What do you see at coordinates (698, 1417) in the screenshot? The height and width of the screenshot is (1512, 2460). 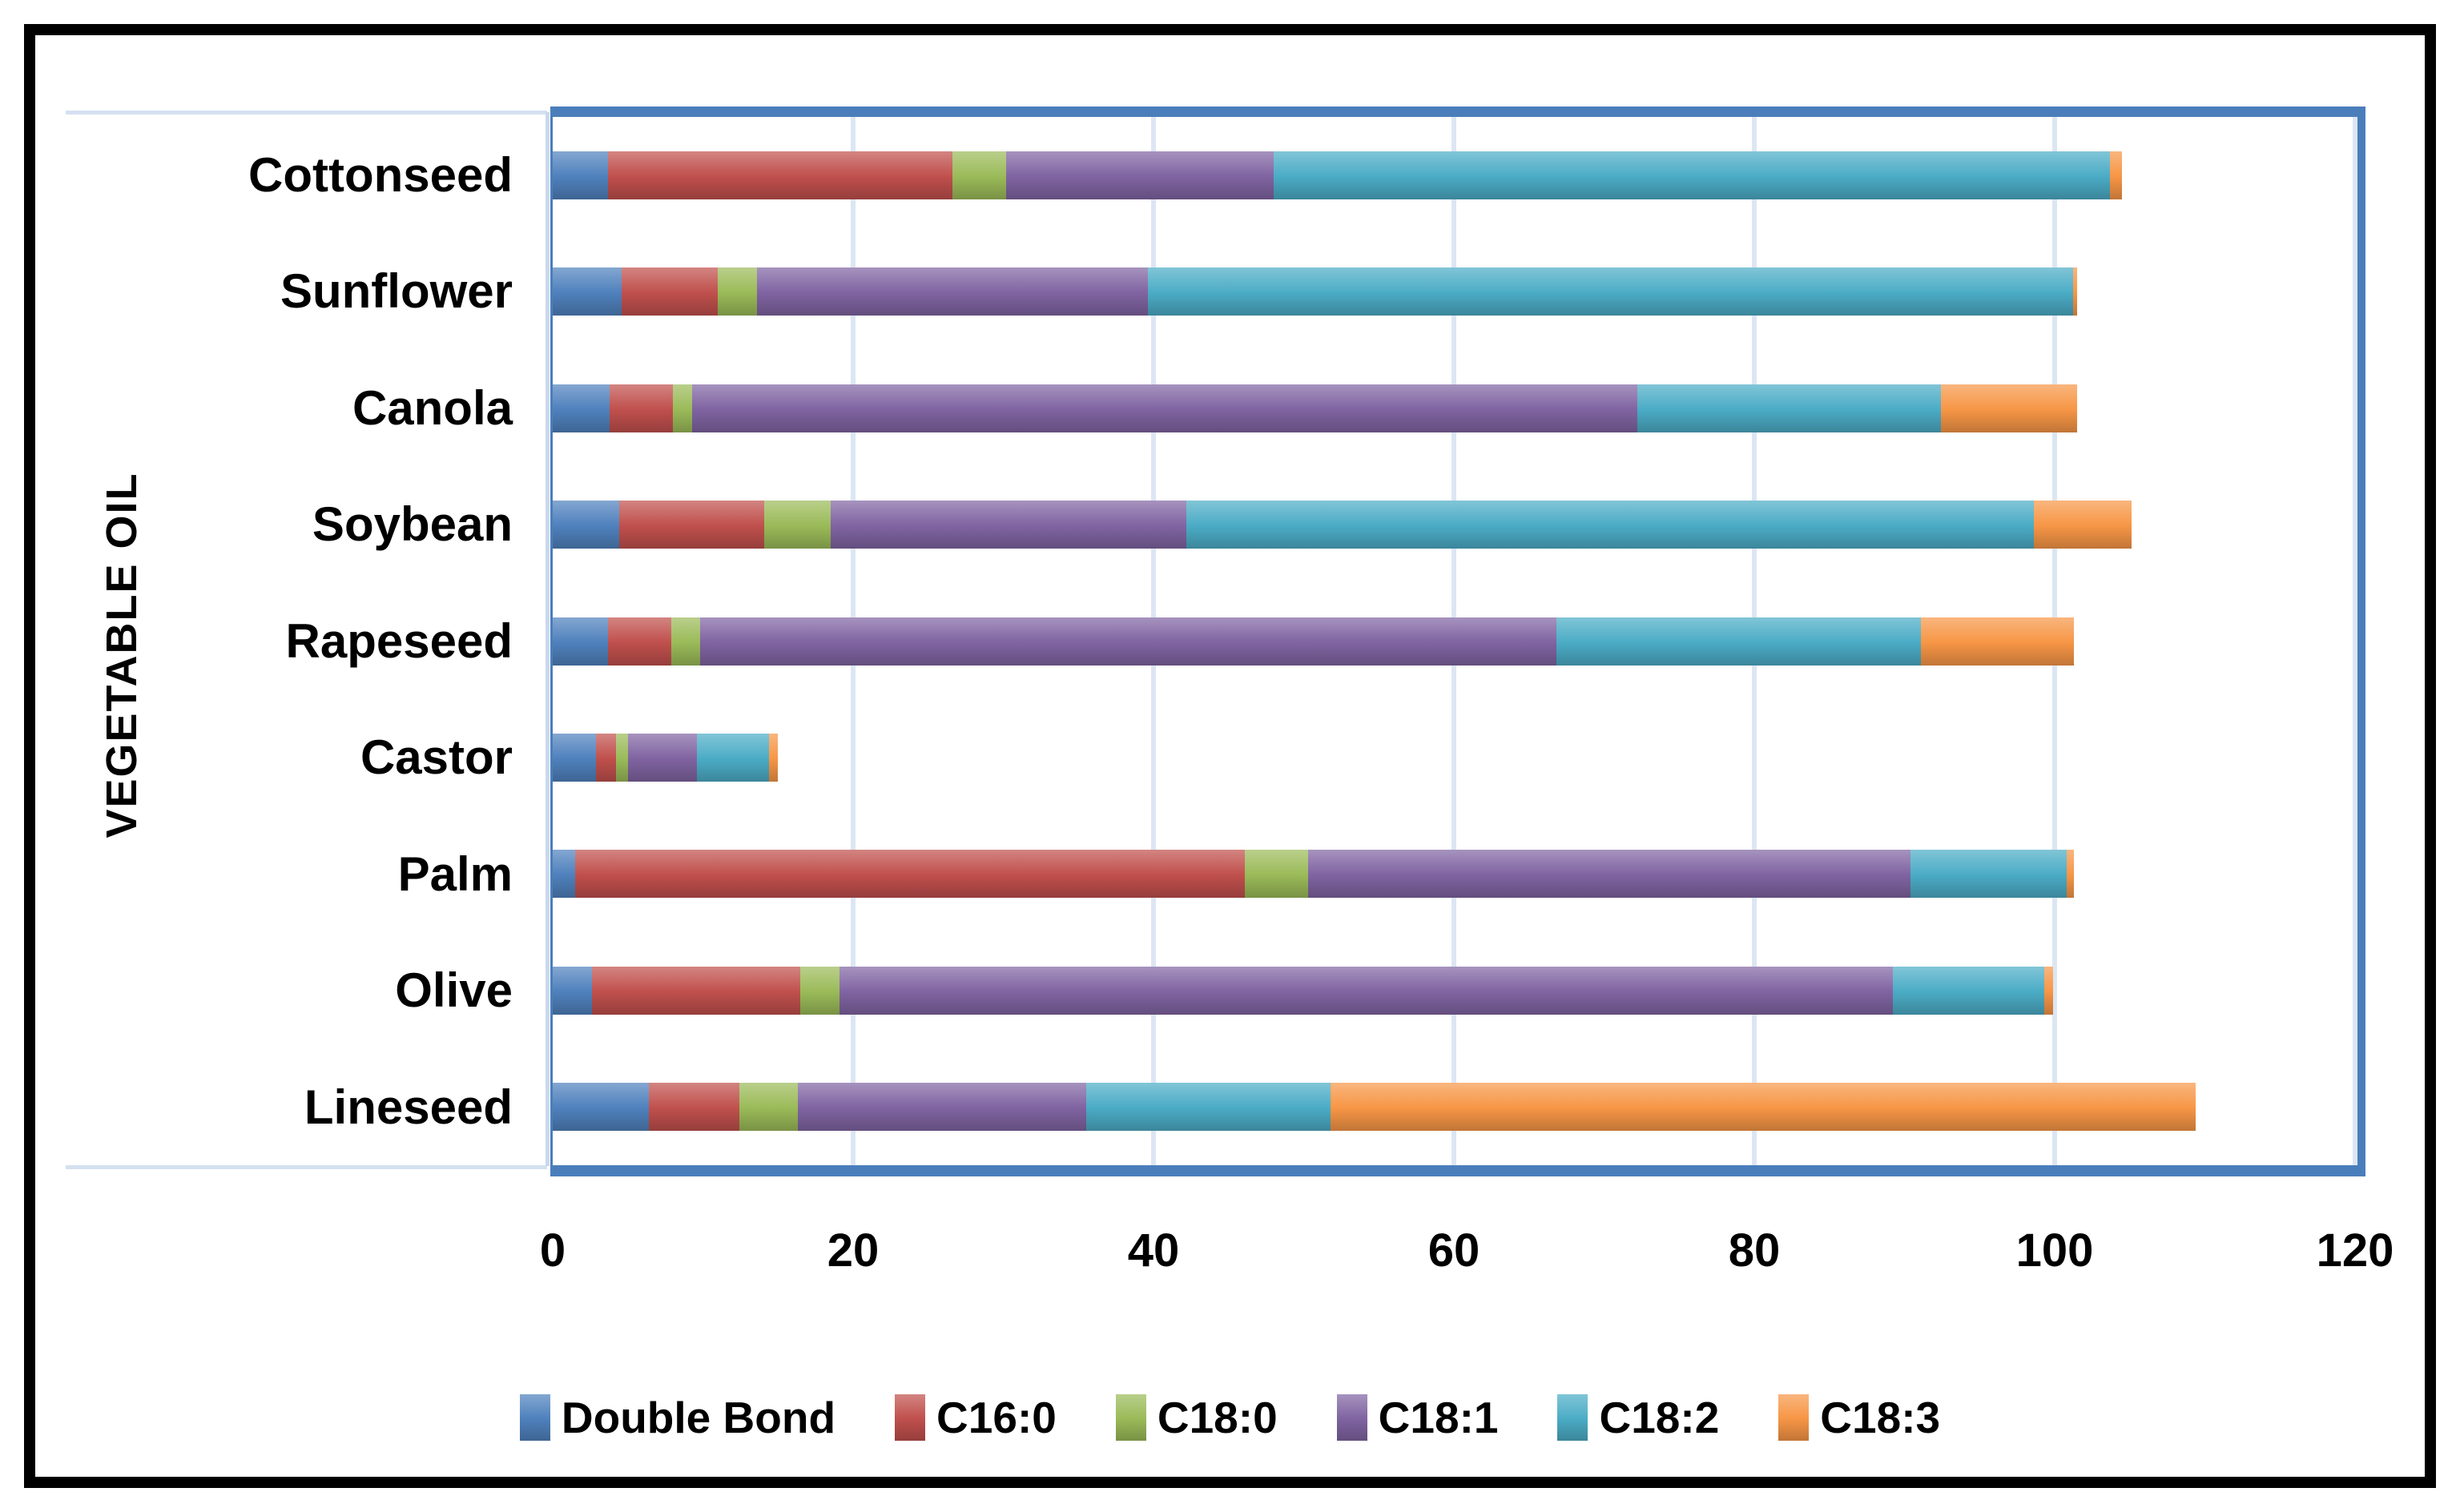 I see `legend-label-double-bond: Double Bond` at bounding box center [698, 1417].